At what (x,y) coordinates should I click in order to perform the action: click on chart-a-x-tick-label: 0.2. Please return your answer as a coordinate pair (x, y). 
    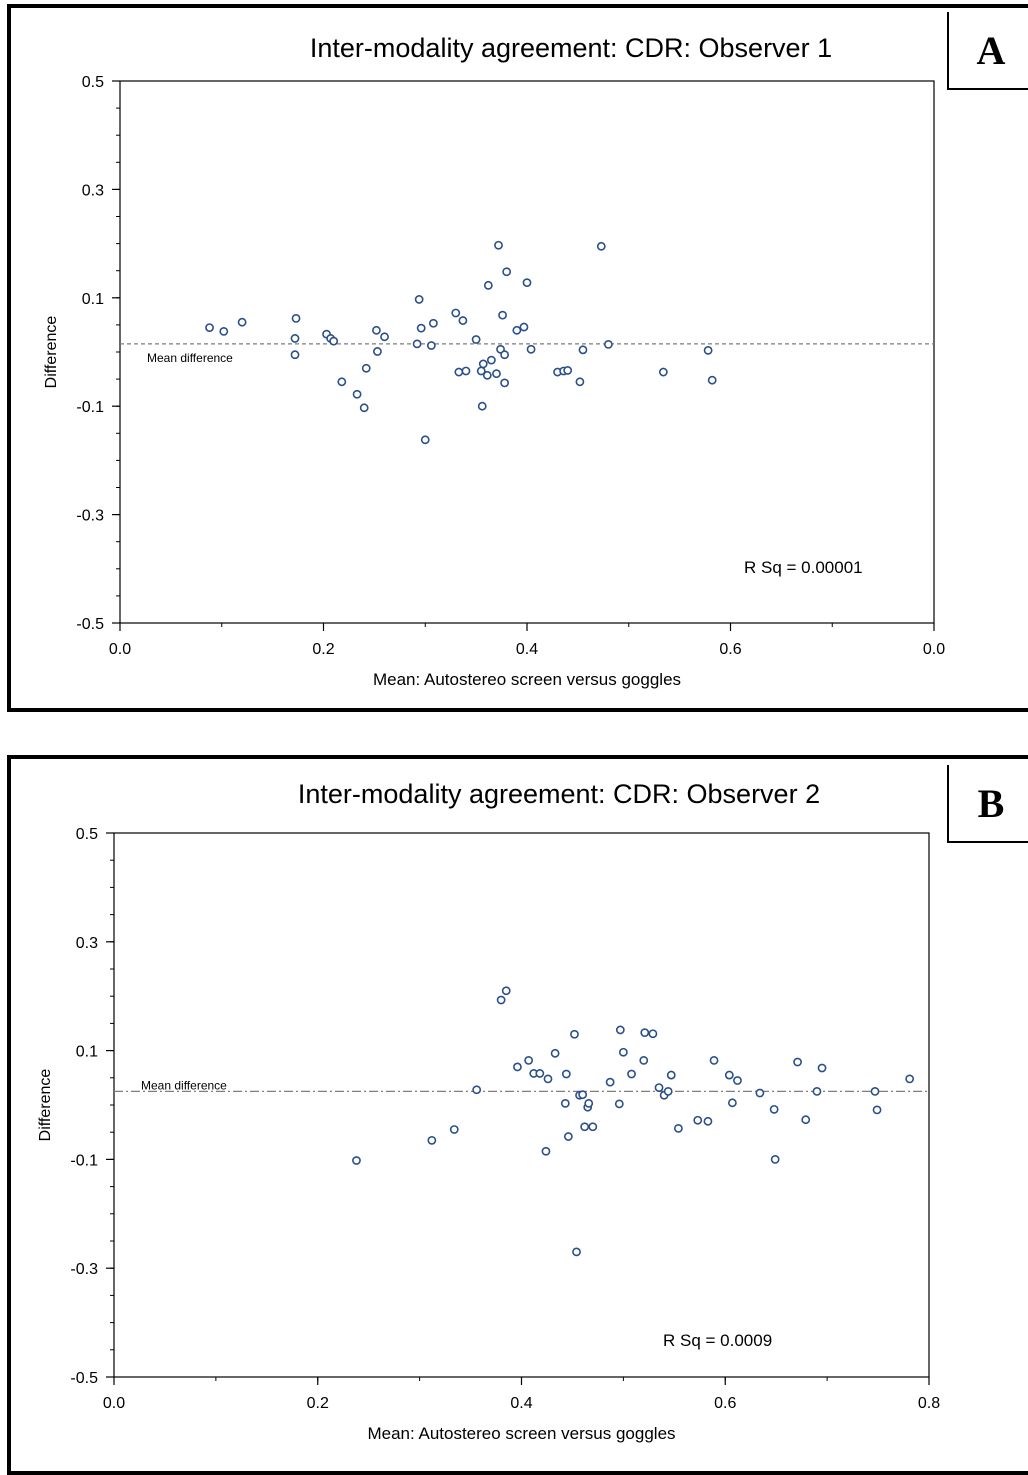
    Looking at the image, I should click on (323, 649).